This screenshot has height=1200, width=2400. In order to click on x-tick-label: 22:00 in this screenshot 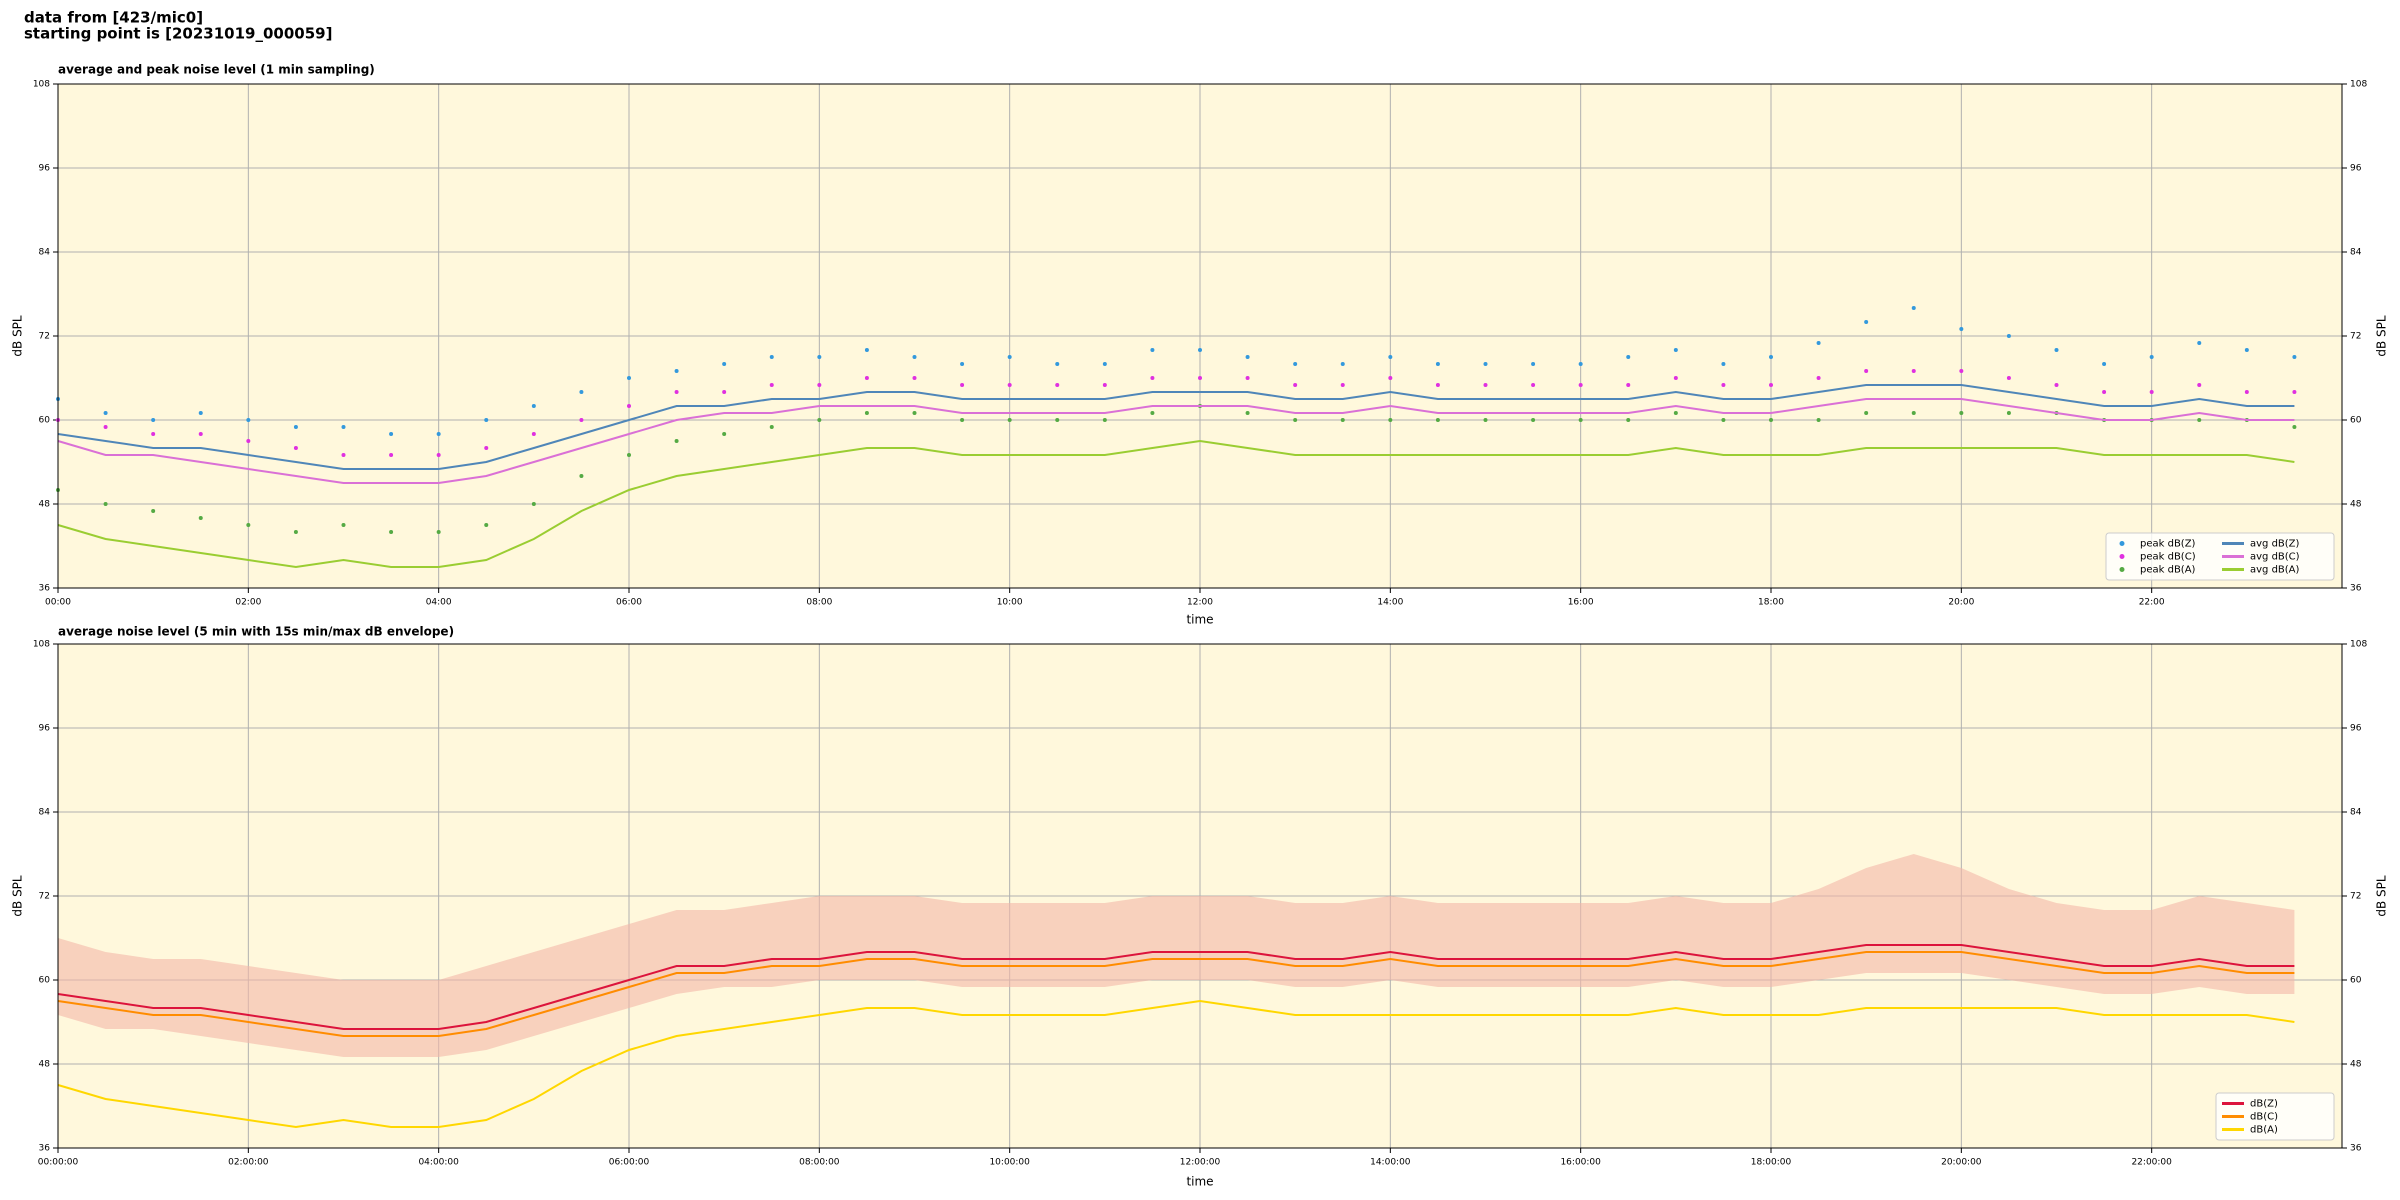, I will do `click(2152, 603)`.